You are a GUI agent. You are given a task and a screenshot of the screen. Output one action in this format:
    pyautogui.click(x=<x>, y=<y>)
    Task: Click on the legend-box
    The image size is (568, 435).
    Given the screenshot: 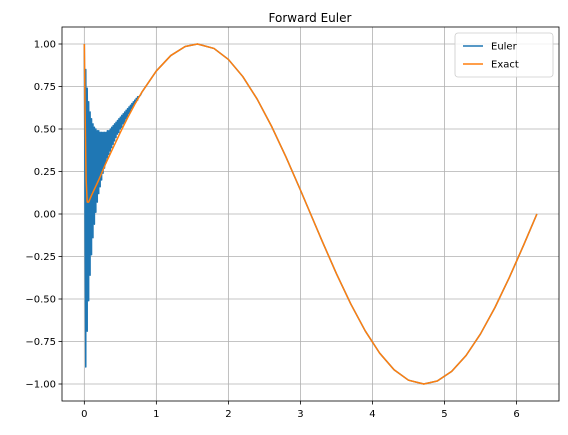 What is the action you would take?
    pyautogui.click(x=504, y=55)
    